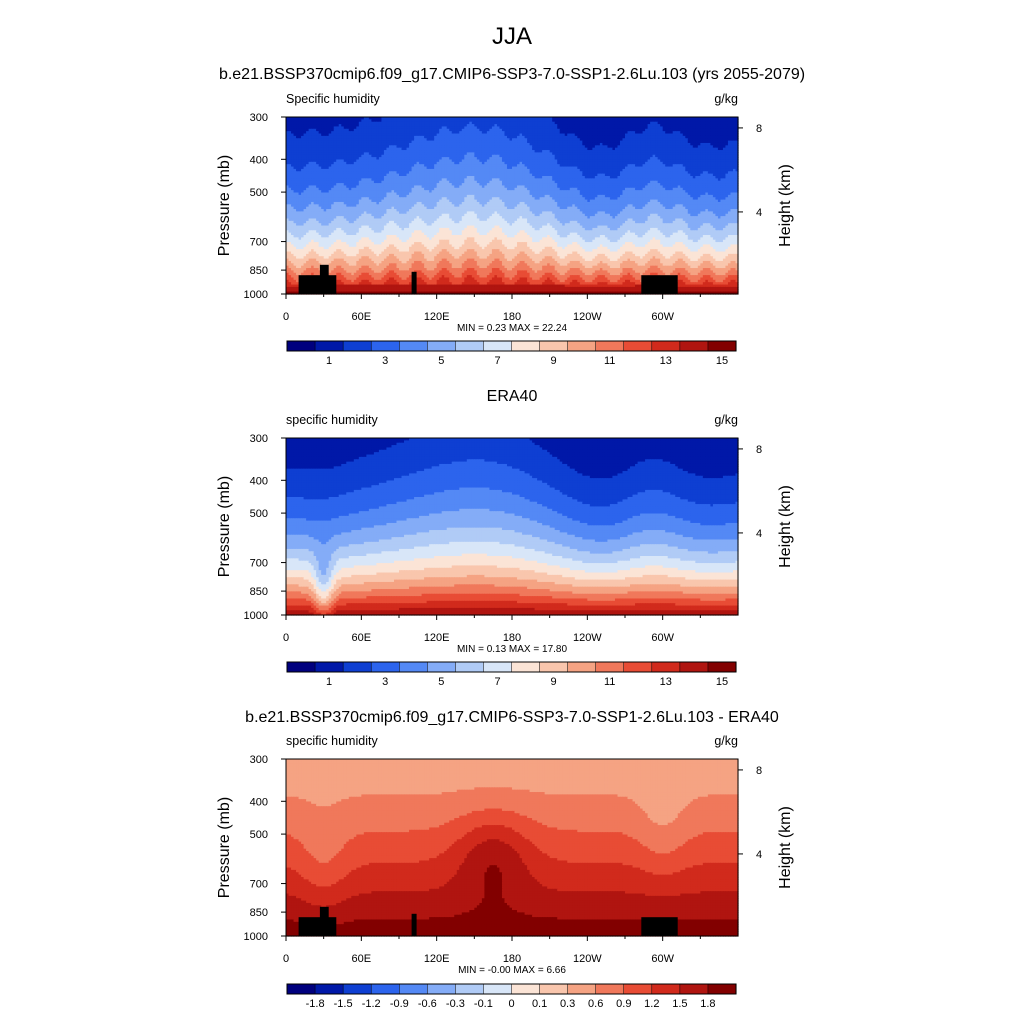 The image size is (1024, 1024). I want to click on figure-title: JJA, so click(512, 36).